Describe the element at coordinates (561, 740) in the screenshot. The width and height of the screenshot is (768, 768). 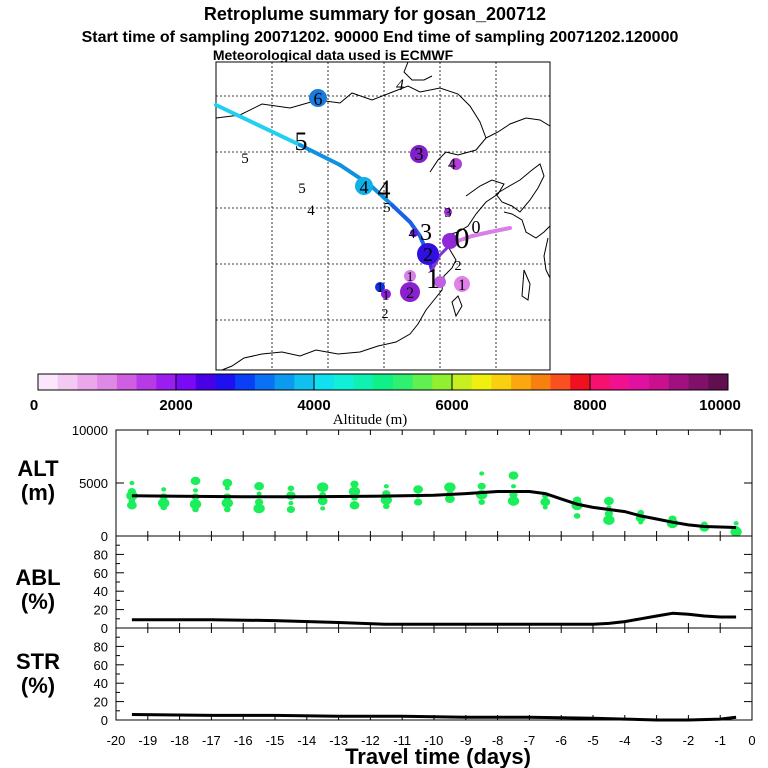
I see `x-tick-label: -6` at that location.